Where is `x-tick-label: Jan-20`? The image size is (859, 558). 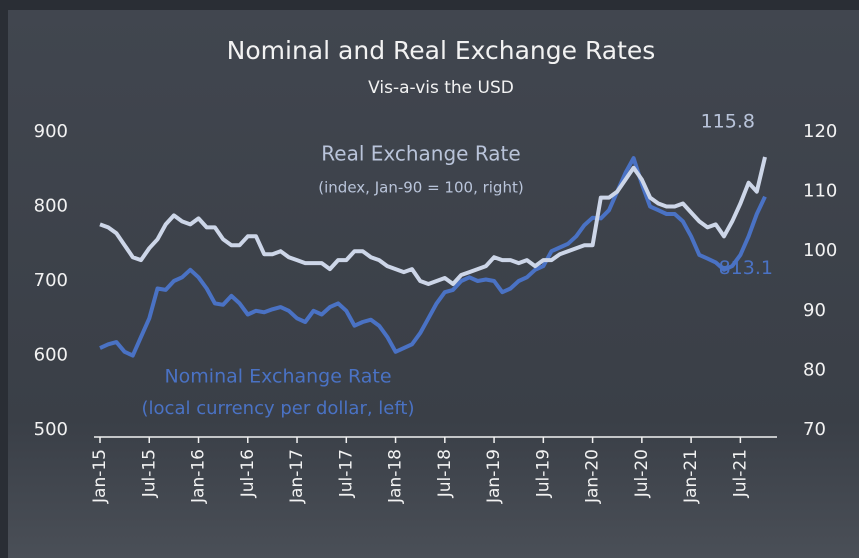
x-tick-label: Jan-20 is located at coordinates (593, 476).